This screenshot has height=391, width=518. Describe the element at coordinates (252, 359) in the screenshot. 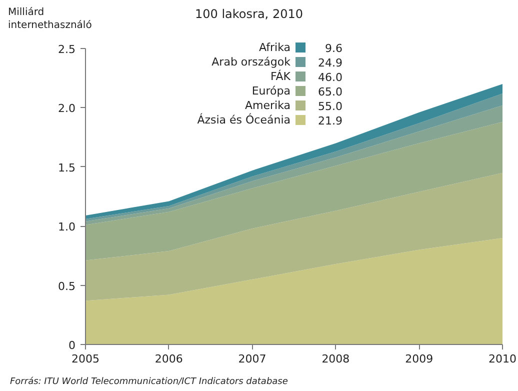

I see `x-tick-label: 2007` at that location.